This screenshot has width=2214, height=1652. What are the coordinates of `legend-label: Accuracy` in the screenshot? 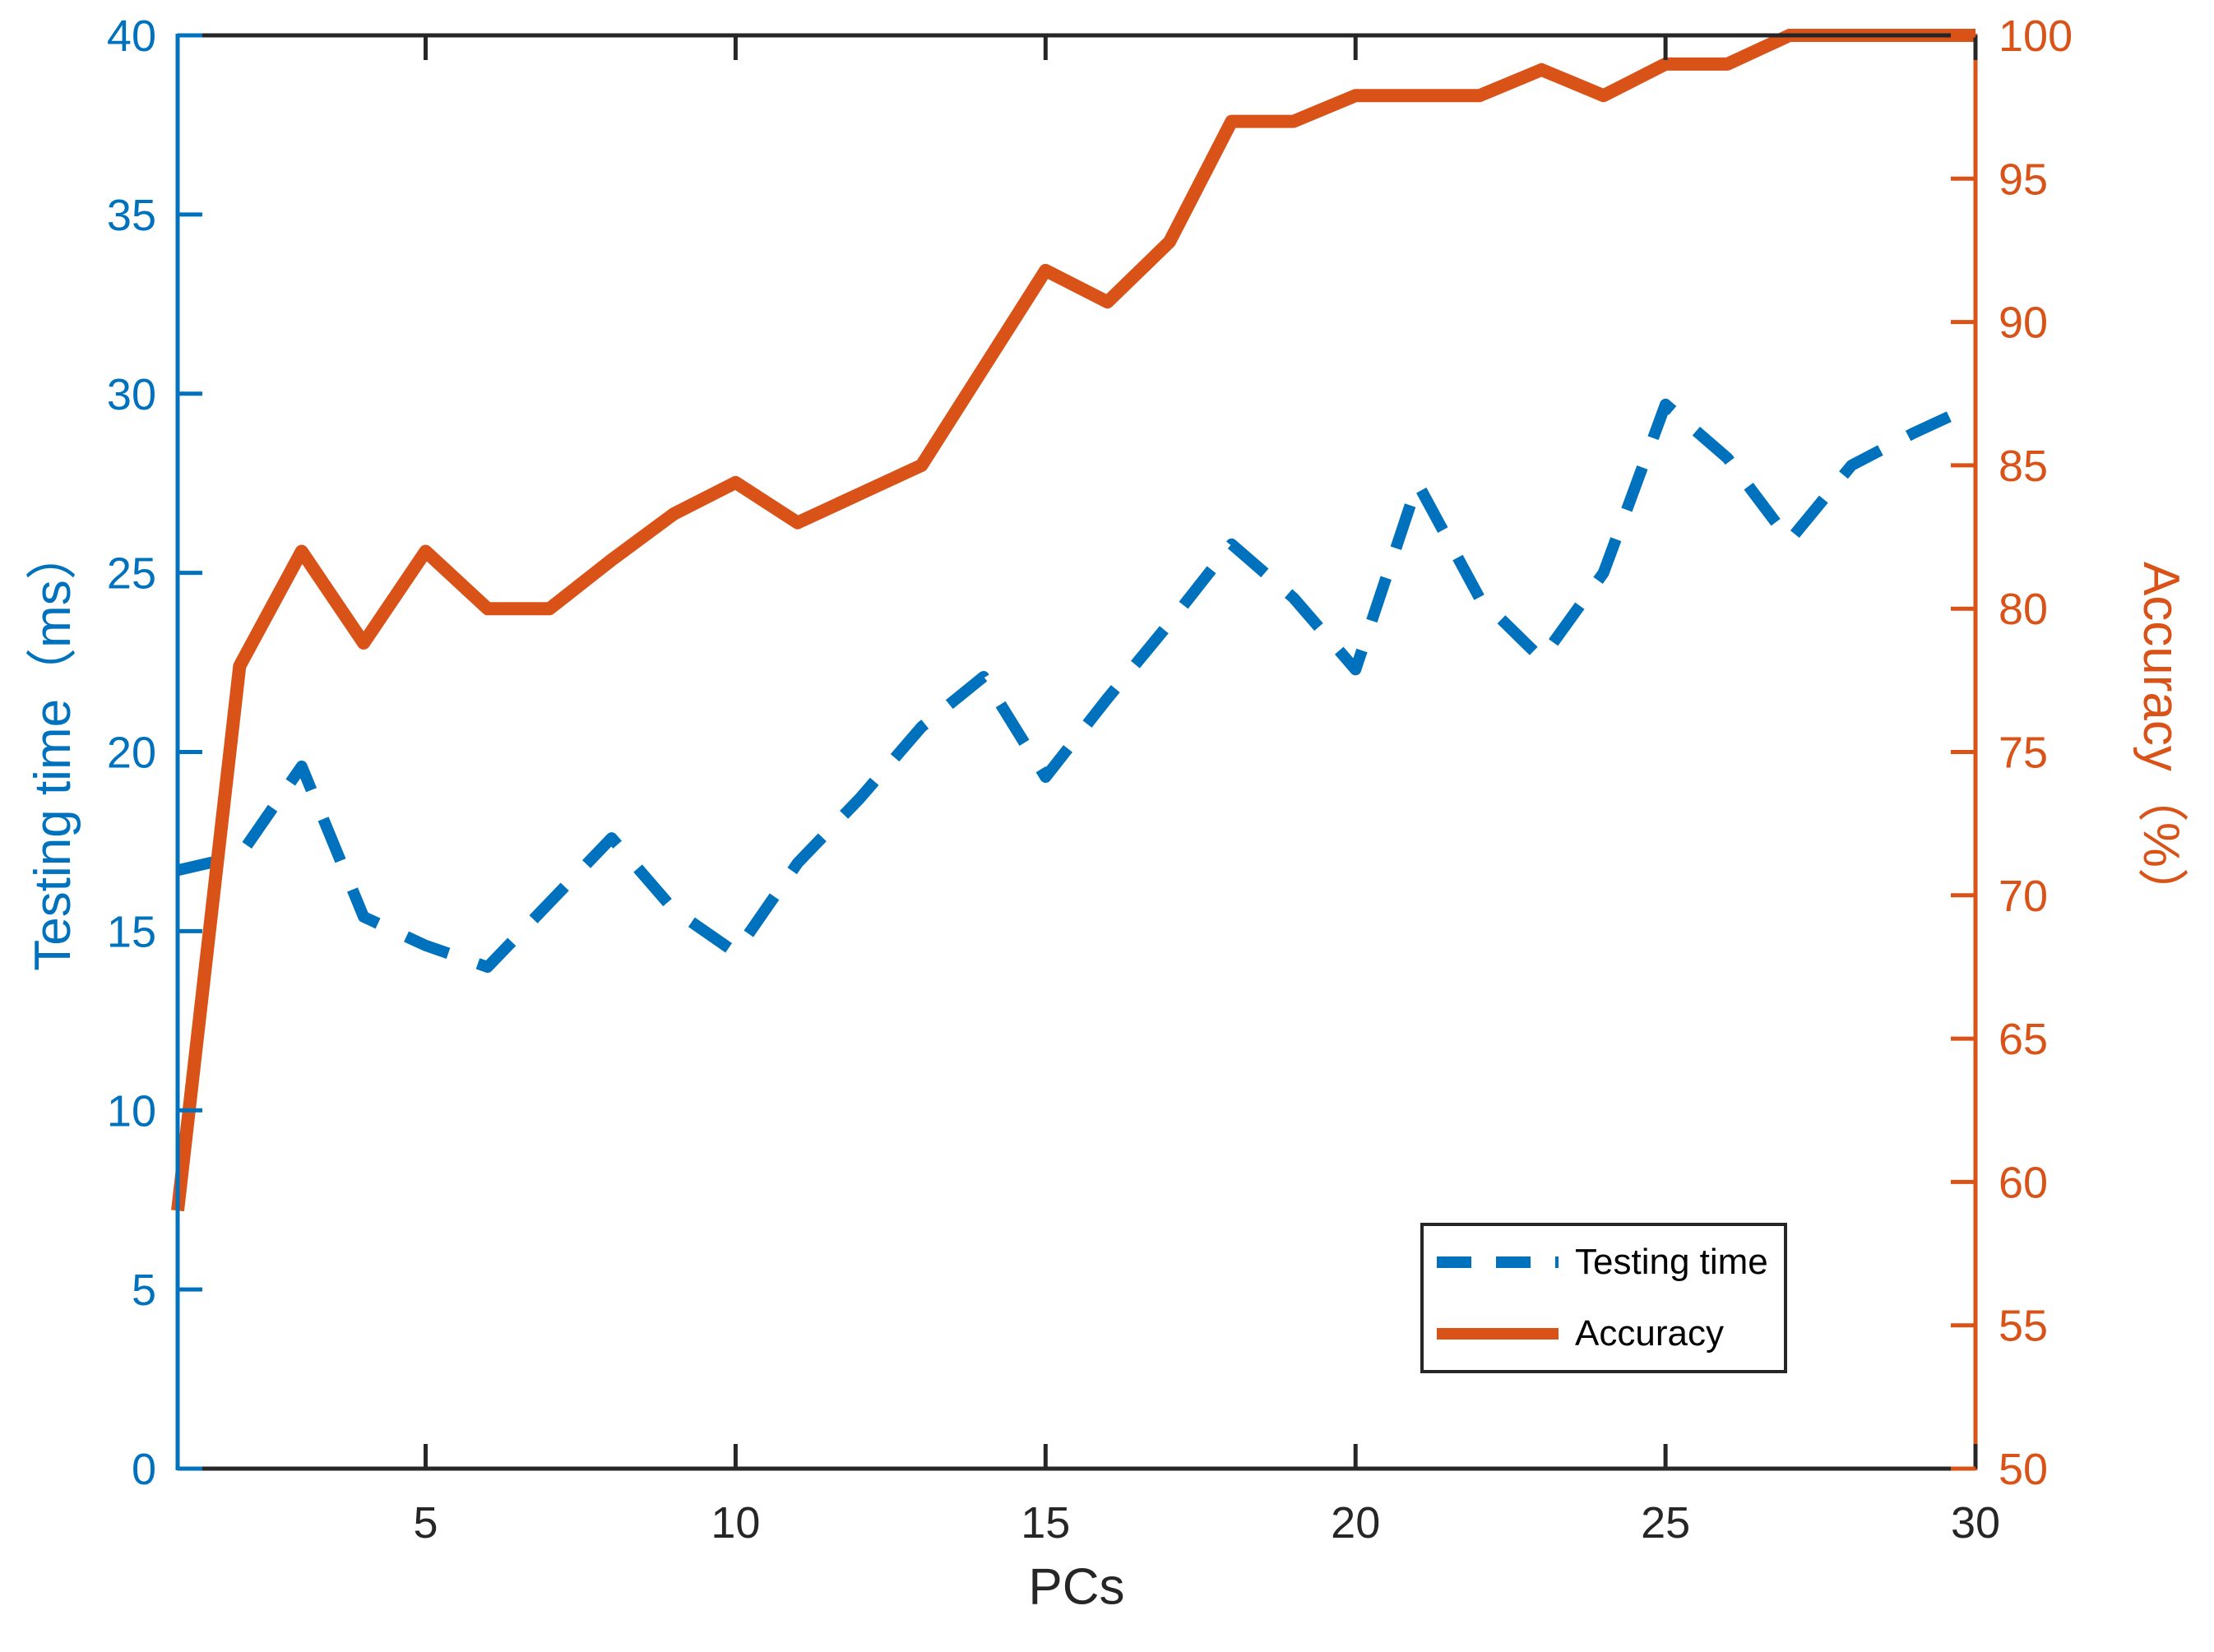 It's located at (1649, 1334).